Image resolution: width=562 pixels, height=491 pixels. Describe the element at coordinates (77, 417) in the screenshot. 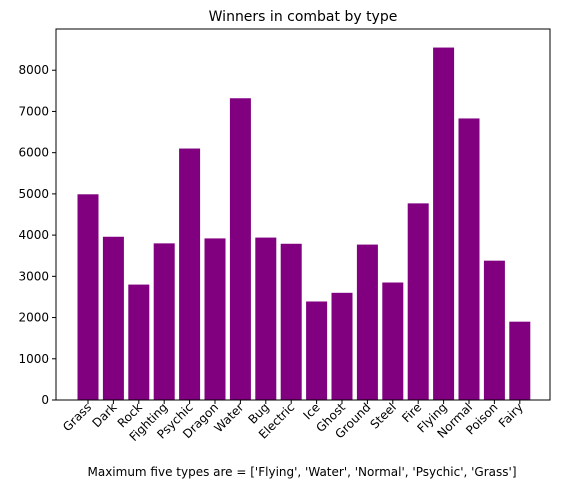

I see `x-tick-label: Grass` at that location.